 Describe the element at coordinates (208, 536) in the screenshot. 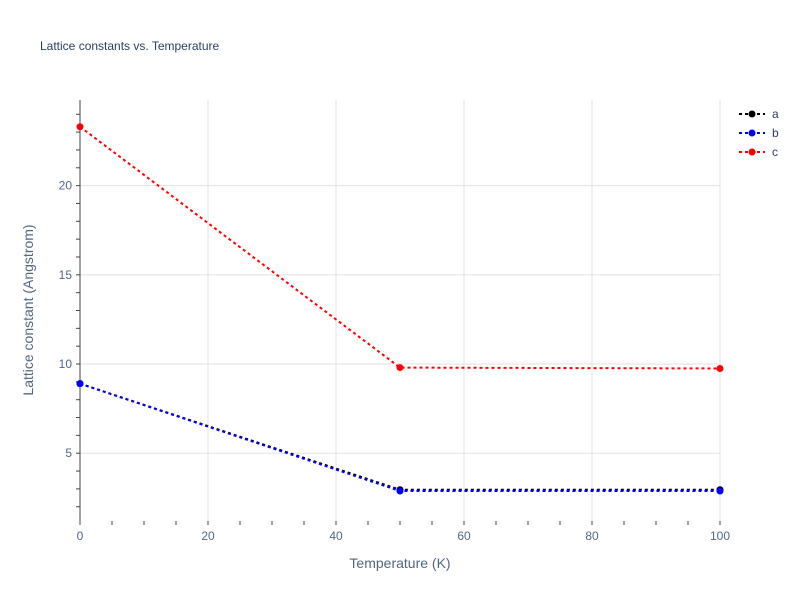

I see `x-tick-label: 20` at that location.